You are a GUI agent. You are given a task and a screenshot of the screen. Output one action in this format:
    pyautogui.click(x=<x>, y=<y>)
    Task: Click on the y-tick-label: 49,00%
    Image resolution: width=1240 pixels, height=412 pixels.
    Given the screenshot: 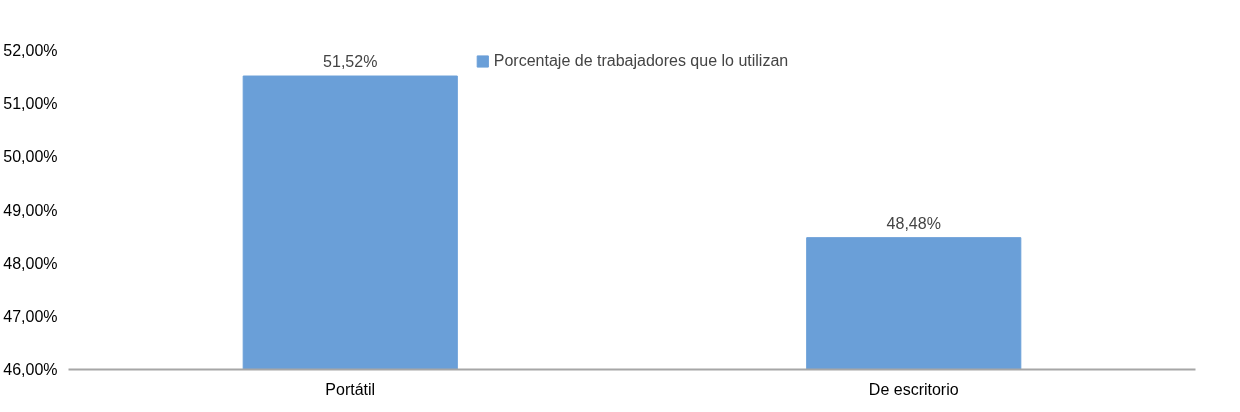 What is the action you would take?
    pyautogui.click(x=30, y=210)
    